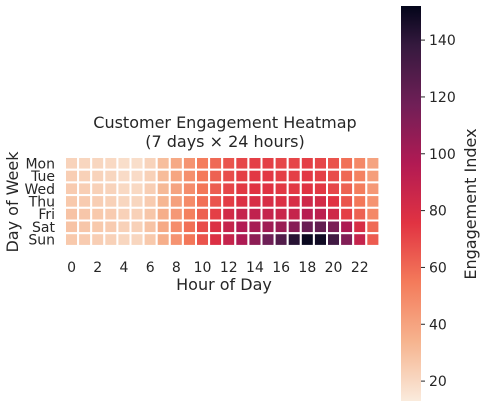 The image size is (483, 411). I want to click on colorbar-tick-label-80: 80, so click(438, 212).